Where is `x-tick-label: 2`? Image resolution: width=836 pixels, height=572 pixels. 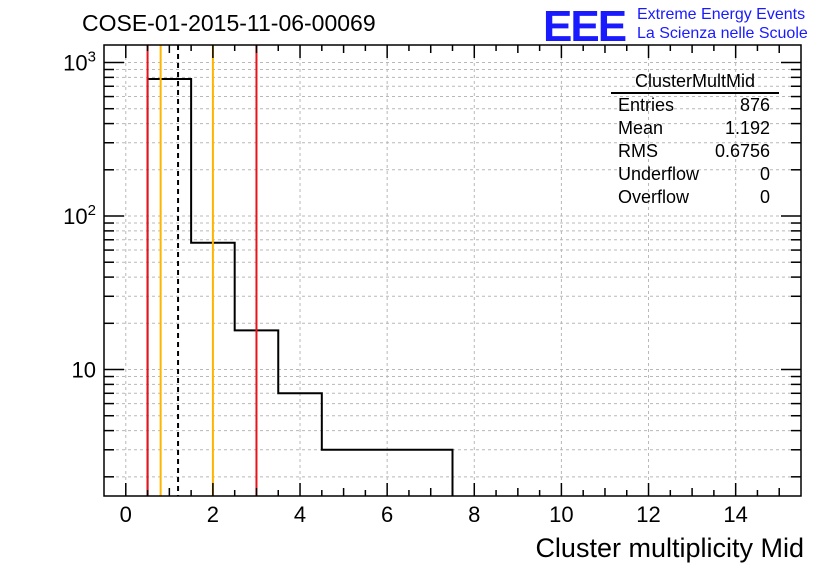 x-tick-label: 2 is located at coordinates (213, 514).